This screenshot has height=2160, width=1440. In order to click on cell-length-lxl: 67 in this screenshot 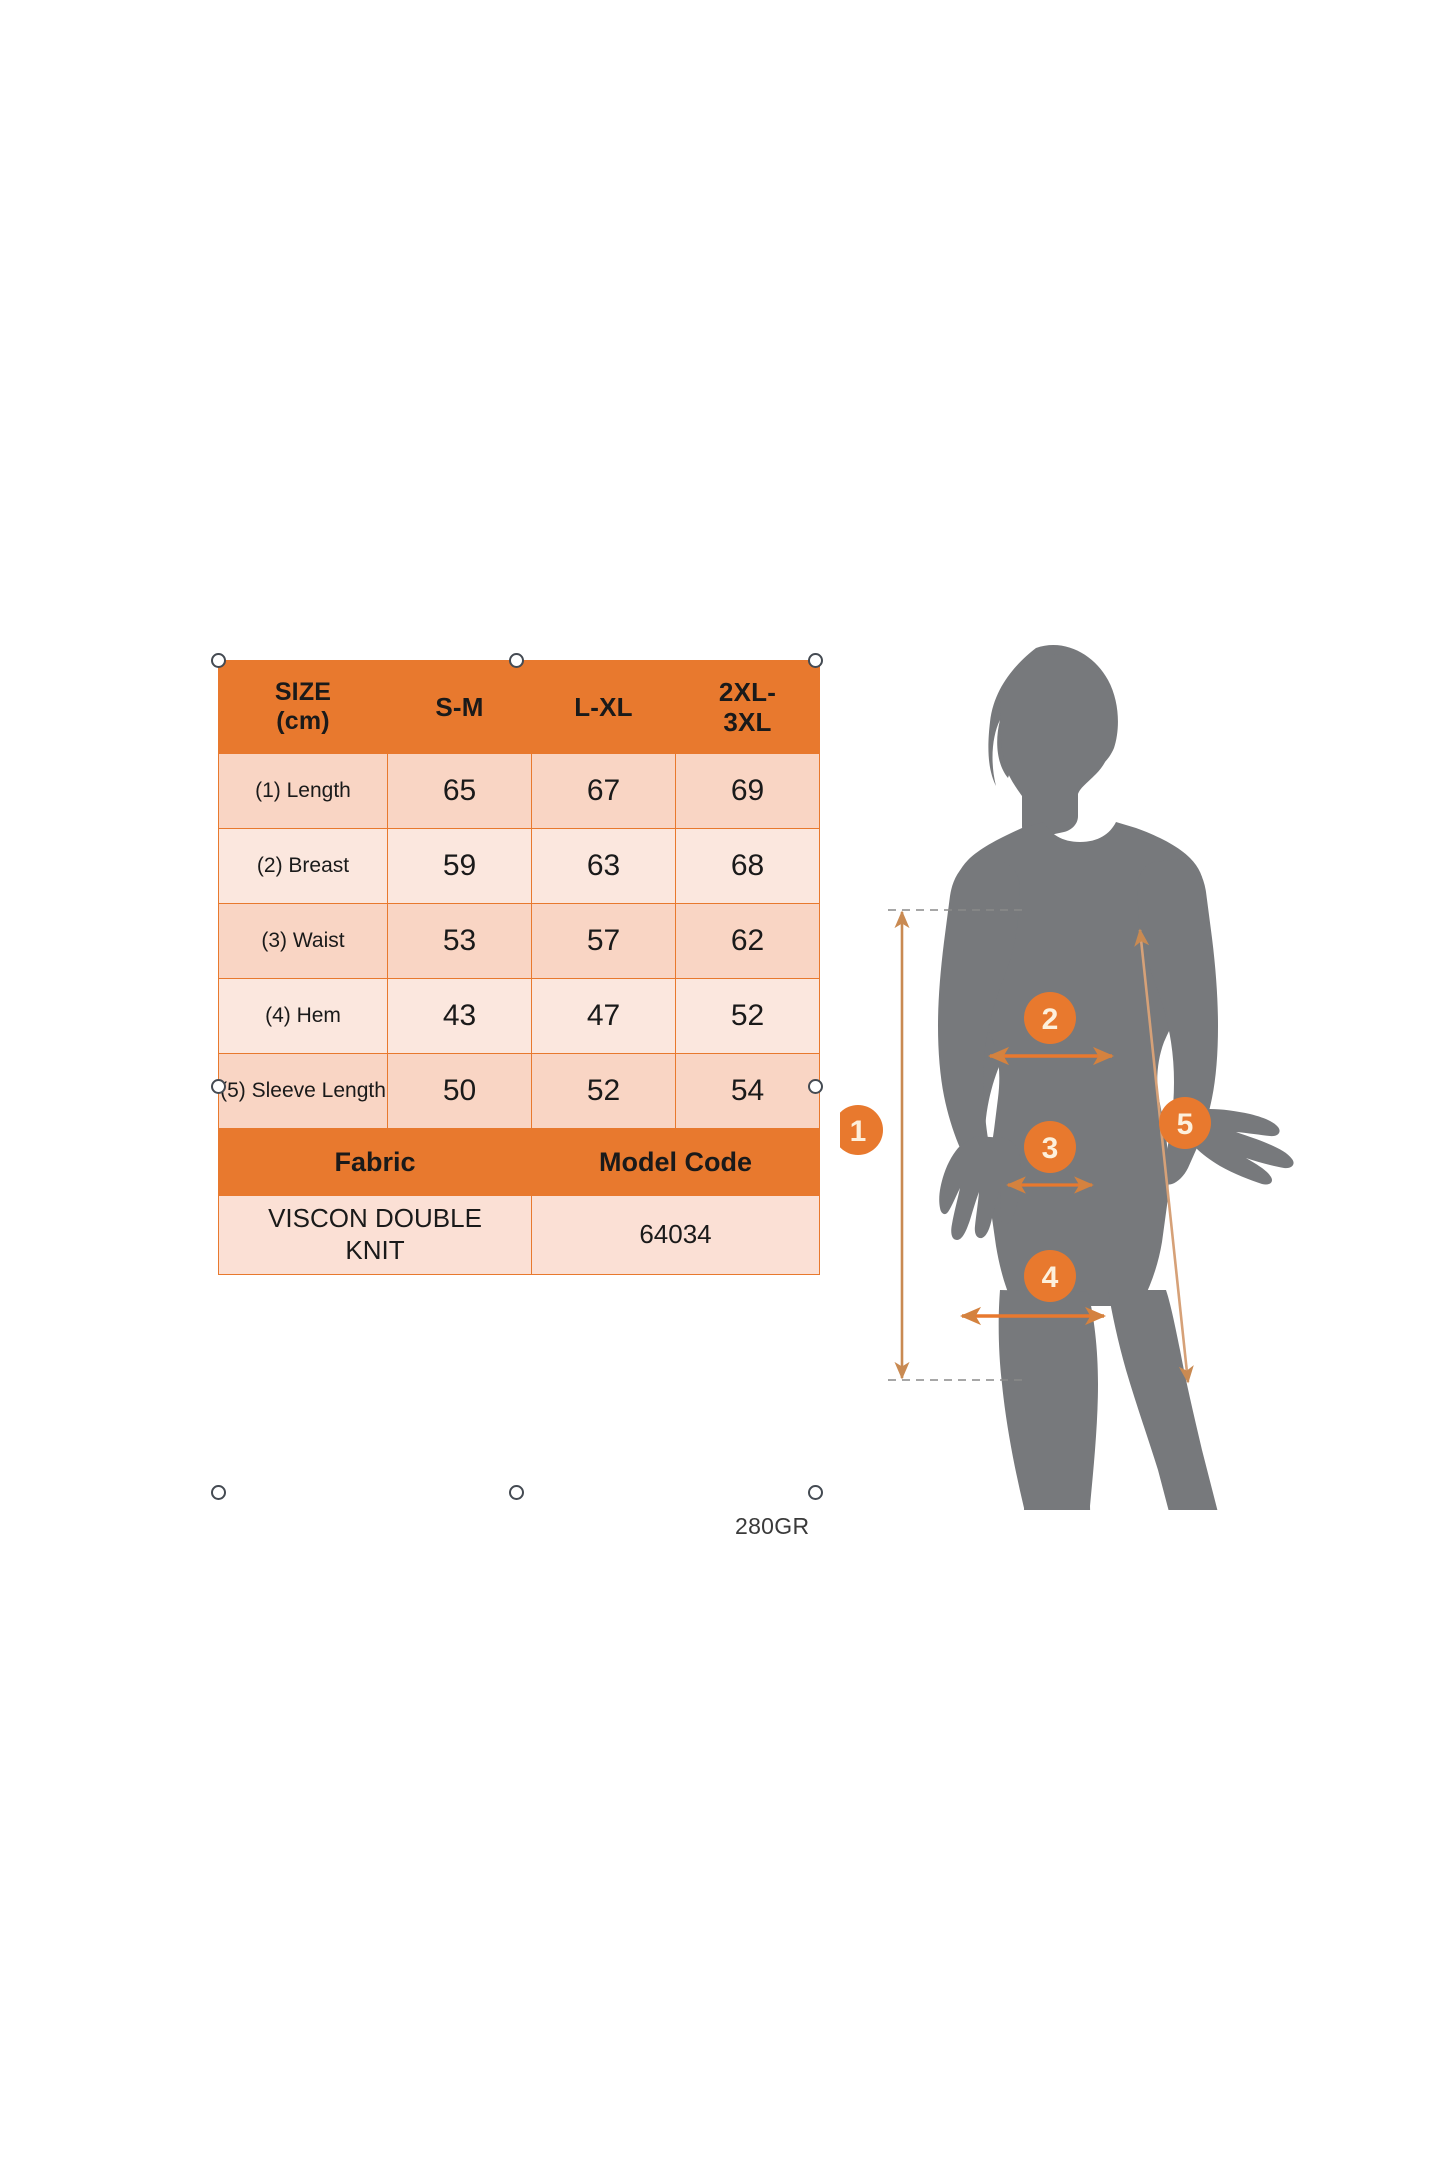, I will do `click(603, 791)`.